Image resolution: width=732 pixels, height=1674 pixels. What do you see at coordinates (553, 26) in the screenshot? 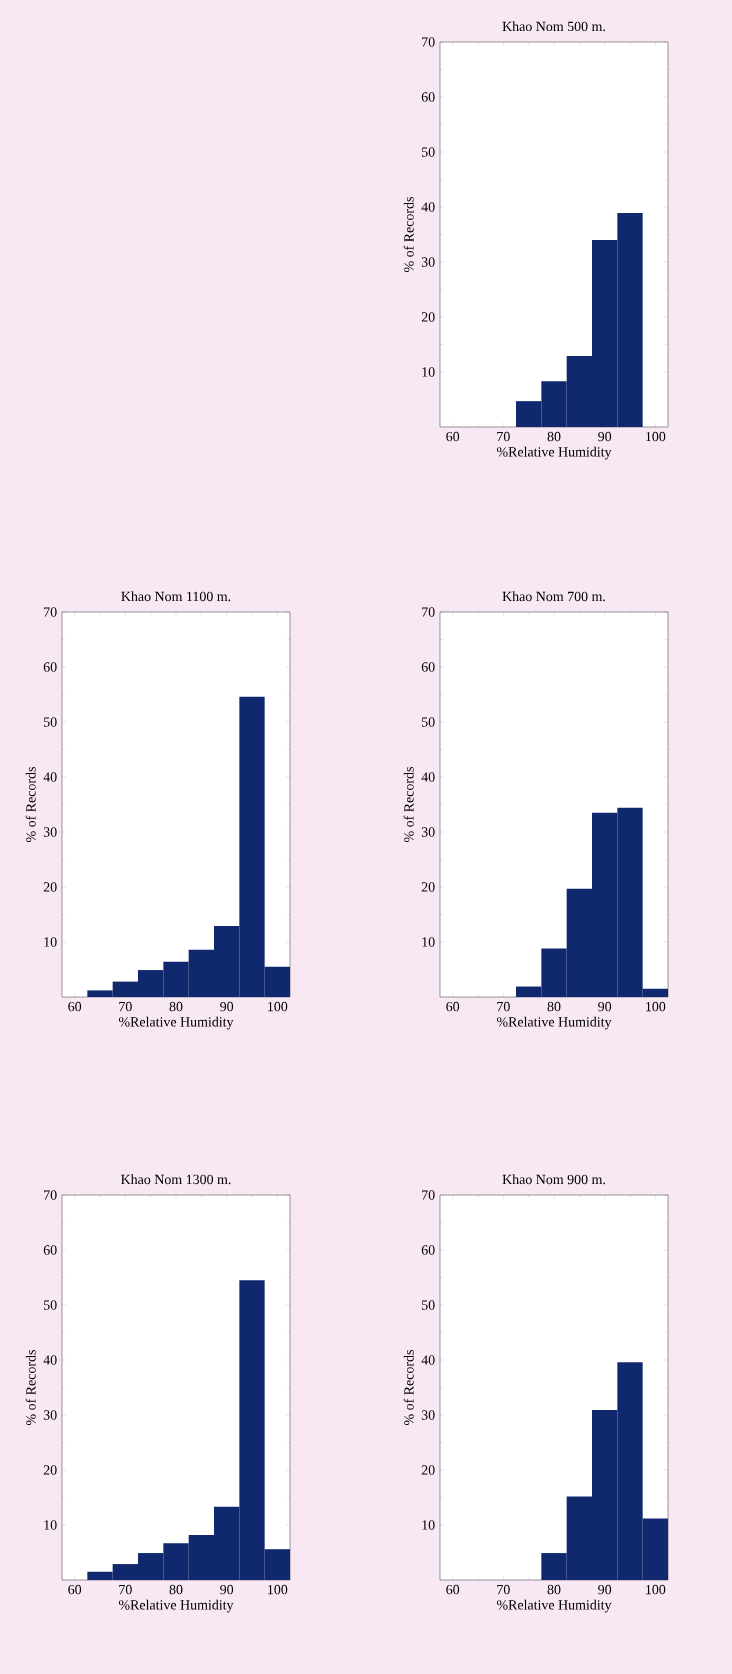
I see `chart-title: Khao Nom 500 m.` at bounding box center [553, 26].